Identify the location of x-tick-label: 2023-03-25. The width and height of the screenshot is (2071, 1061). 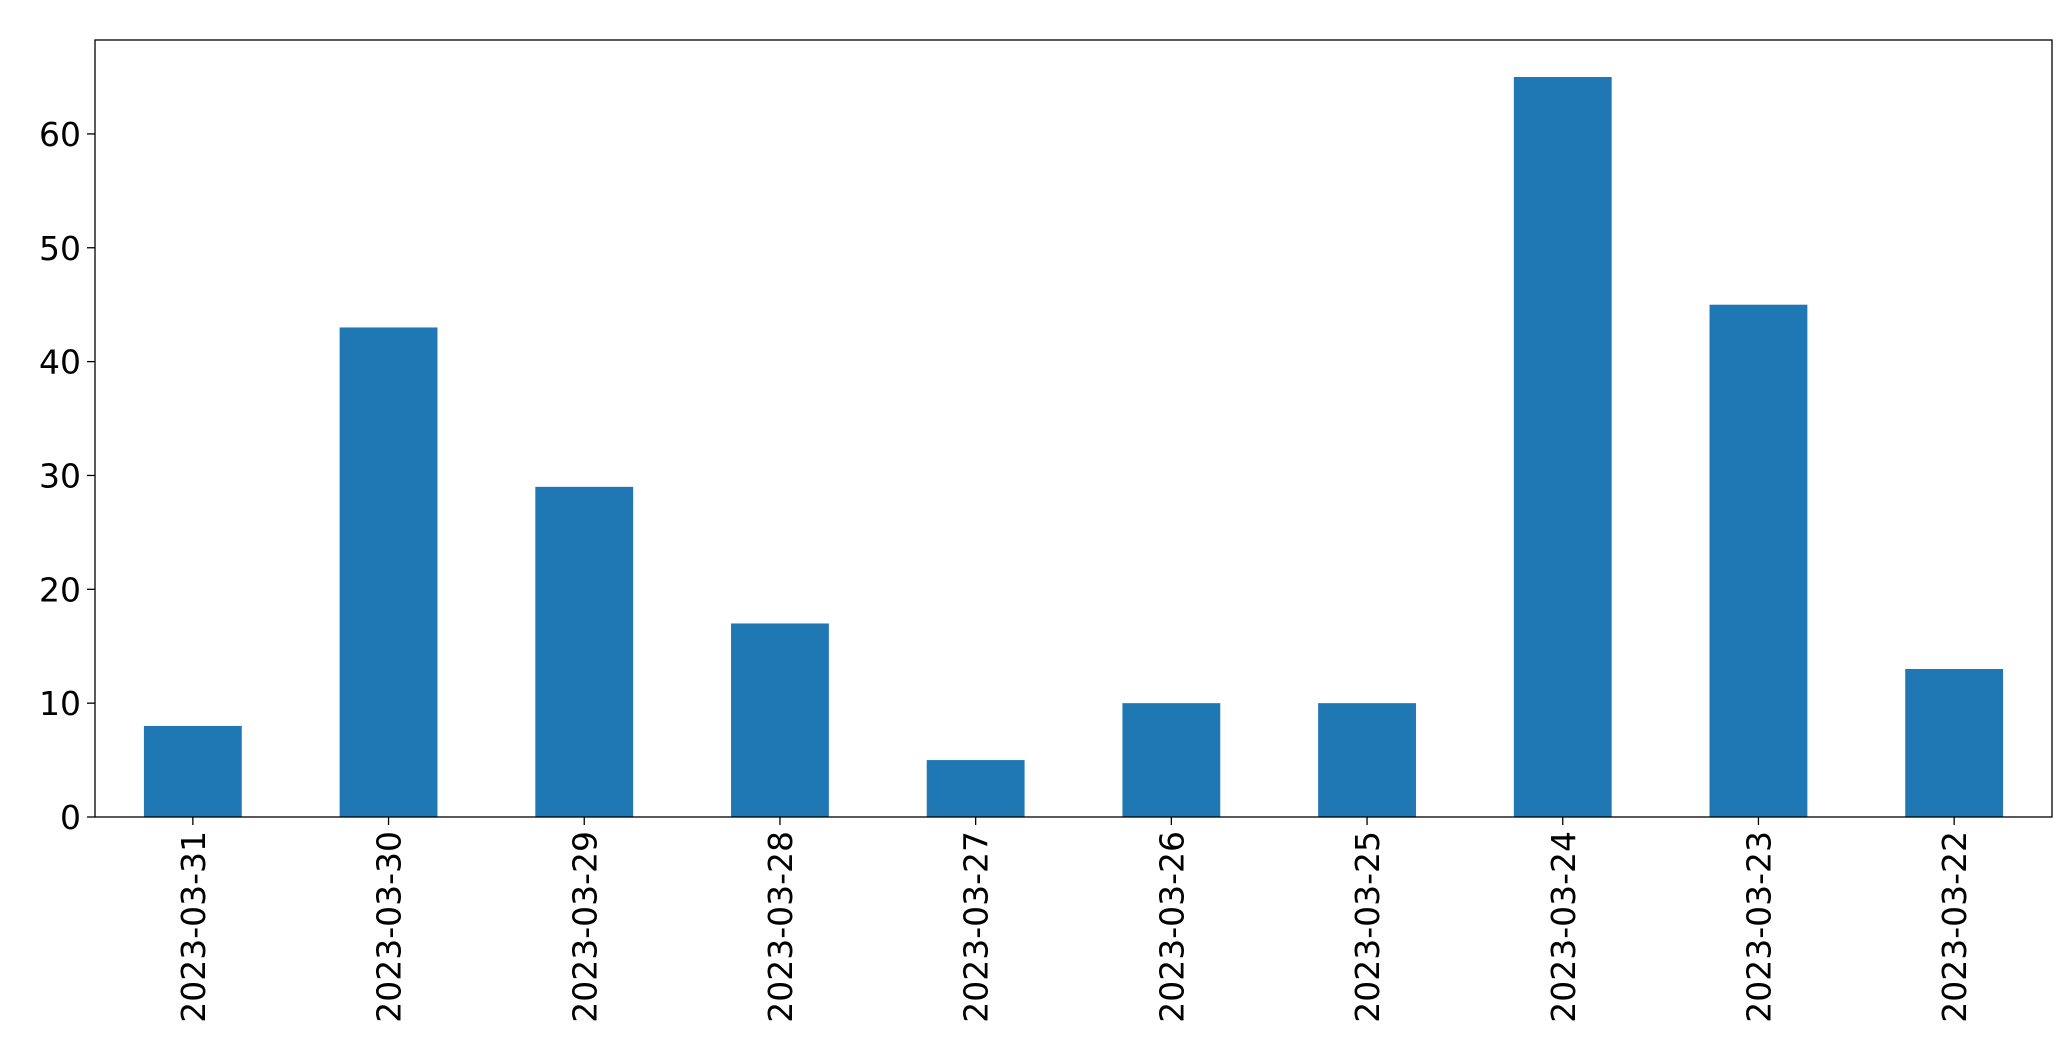
(1367, 927).